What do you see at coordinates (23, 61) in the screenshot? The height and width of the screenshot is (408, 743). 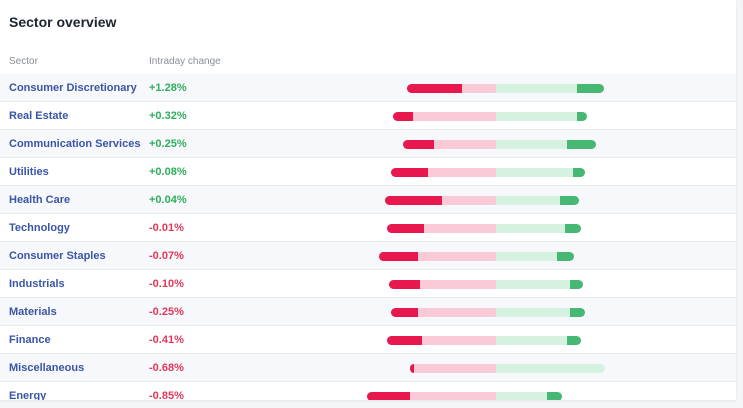 I see `column-header-sector: Sector` at bounding box center [23, 61].